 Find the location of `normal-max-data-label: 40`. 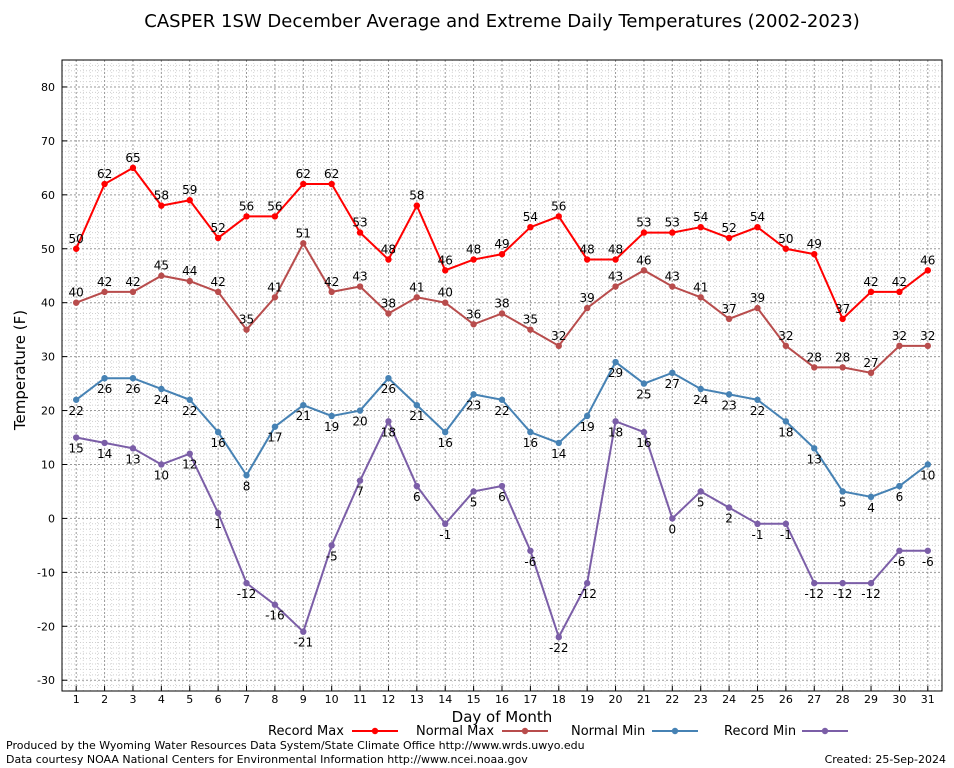

normal-max-data-label: 40 is located at coordinates (76, 293).